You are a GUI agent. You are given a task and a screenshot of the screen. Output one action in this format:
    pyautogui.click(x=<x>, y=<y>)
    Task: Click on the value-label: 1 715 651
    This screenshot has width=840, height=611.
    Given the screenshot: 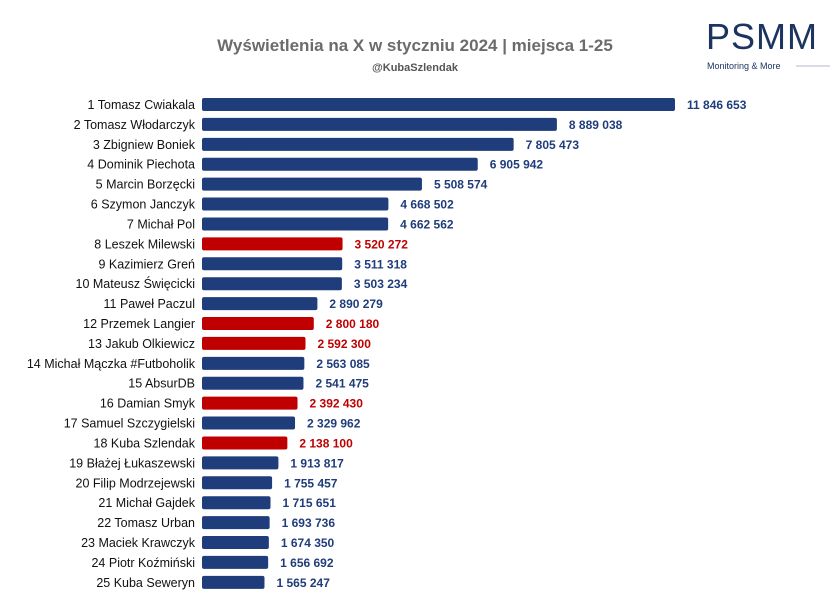 What is the action you would take?
    pyautogui.click(x=310, y=503)
    